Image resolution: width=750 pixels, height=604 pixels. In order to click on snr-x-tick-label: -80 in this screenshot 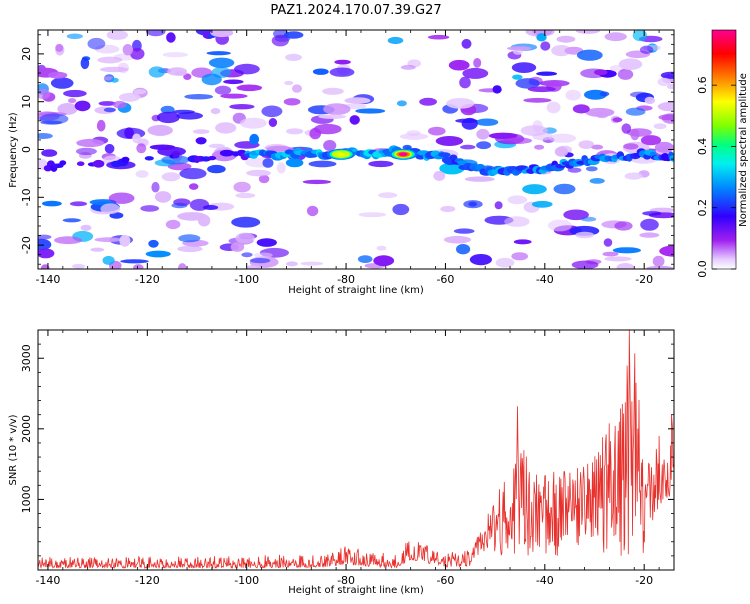, I will do `click(346, 580)`.